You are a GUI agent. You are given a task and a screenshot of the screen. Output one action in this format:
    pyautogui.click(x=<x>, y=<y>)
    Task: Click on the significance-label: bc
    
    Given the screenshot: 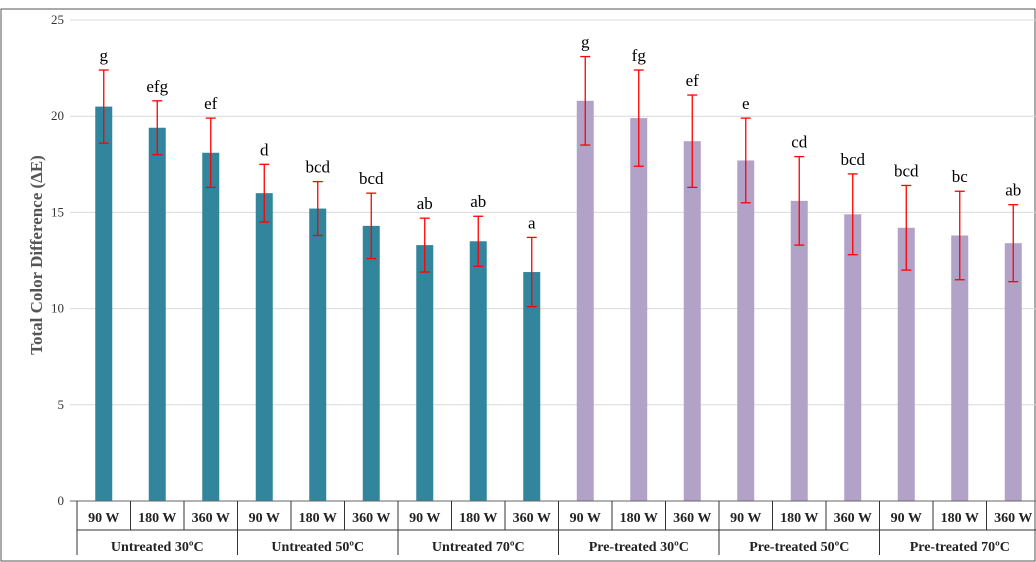 What is the action you would take?
    pyautogui.click(x=960, y=176)
    